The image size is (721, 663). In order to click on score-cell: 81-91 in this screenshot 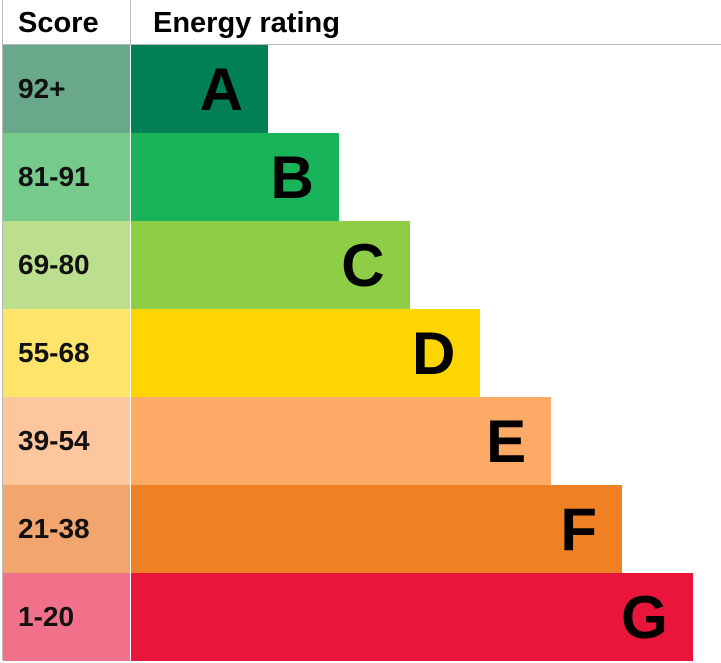, I will do `click(66, 177)`.